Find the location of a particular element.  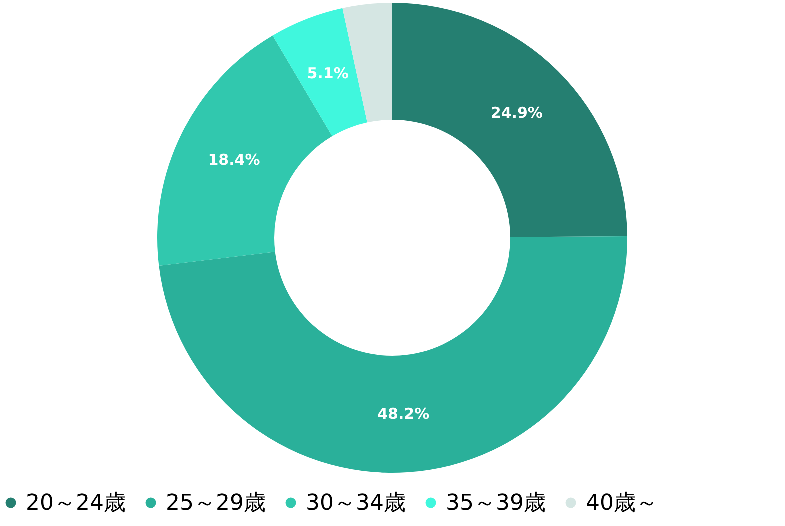

data-label: 18.4% is located at coordinates (234, 159).